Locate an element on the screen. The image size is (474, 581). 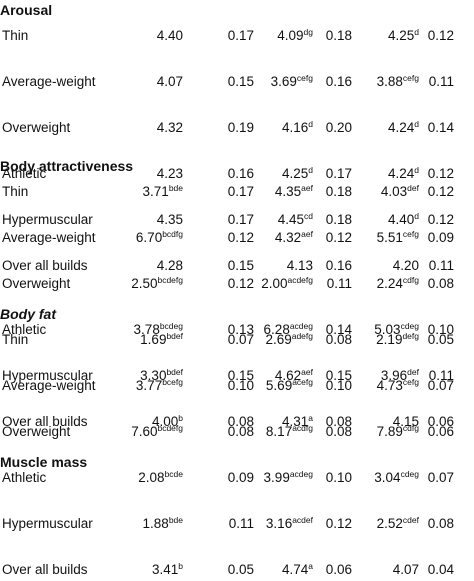
standard-error-1: 0.12 is located at coordinates (240, 283).